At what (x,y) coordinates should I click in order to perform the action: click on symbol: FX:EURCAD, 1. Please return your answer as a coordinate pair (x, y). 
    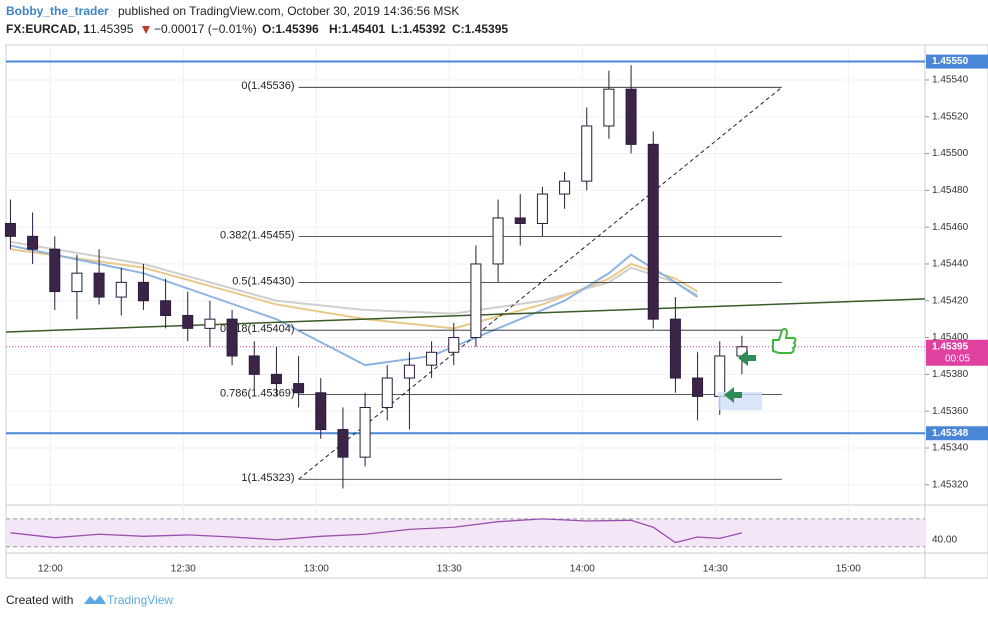
    Looking at the image, I should click on (48, 29).